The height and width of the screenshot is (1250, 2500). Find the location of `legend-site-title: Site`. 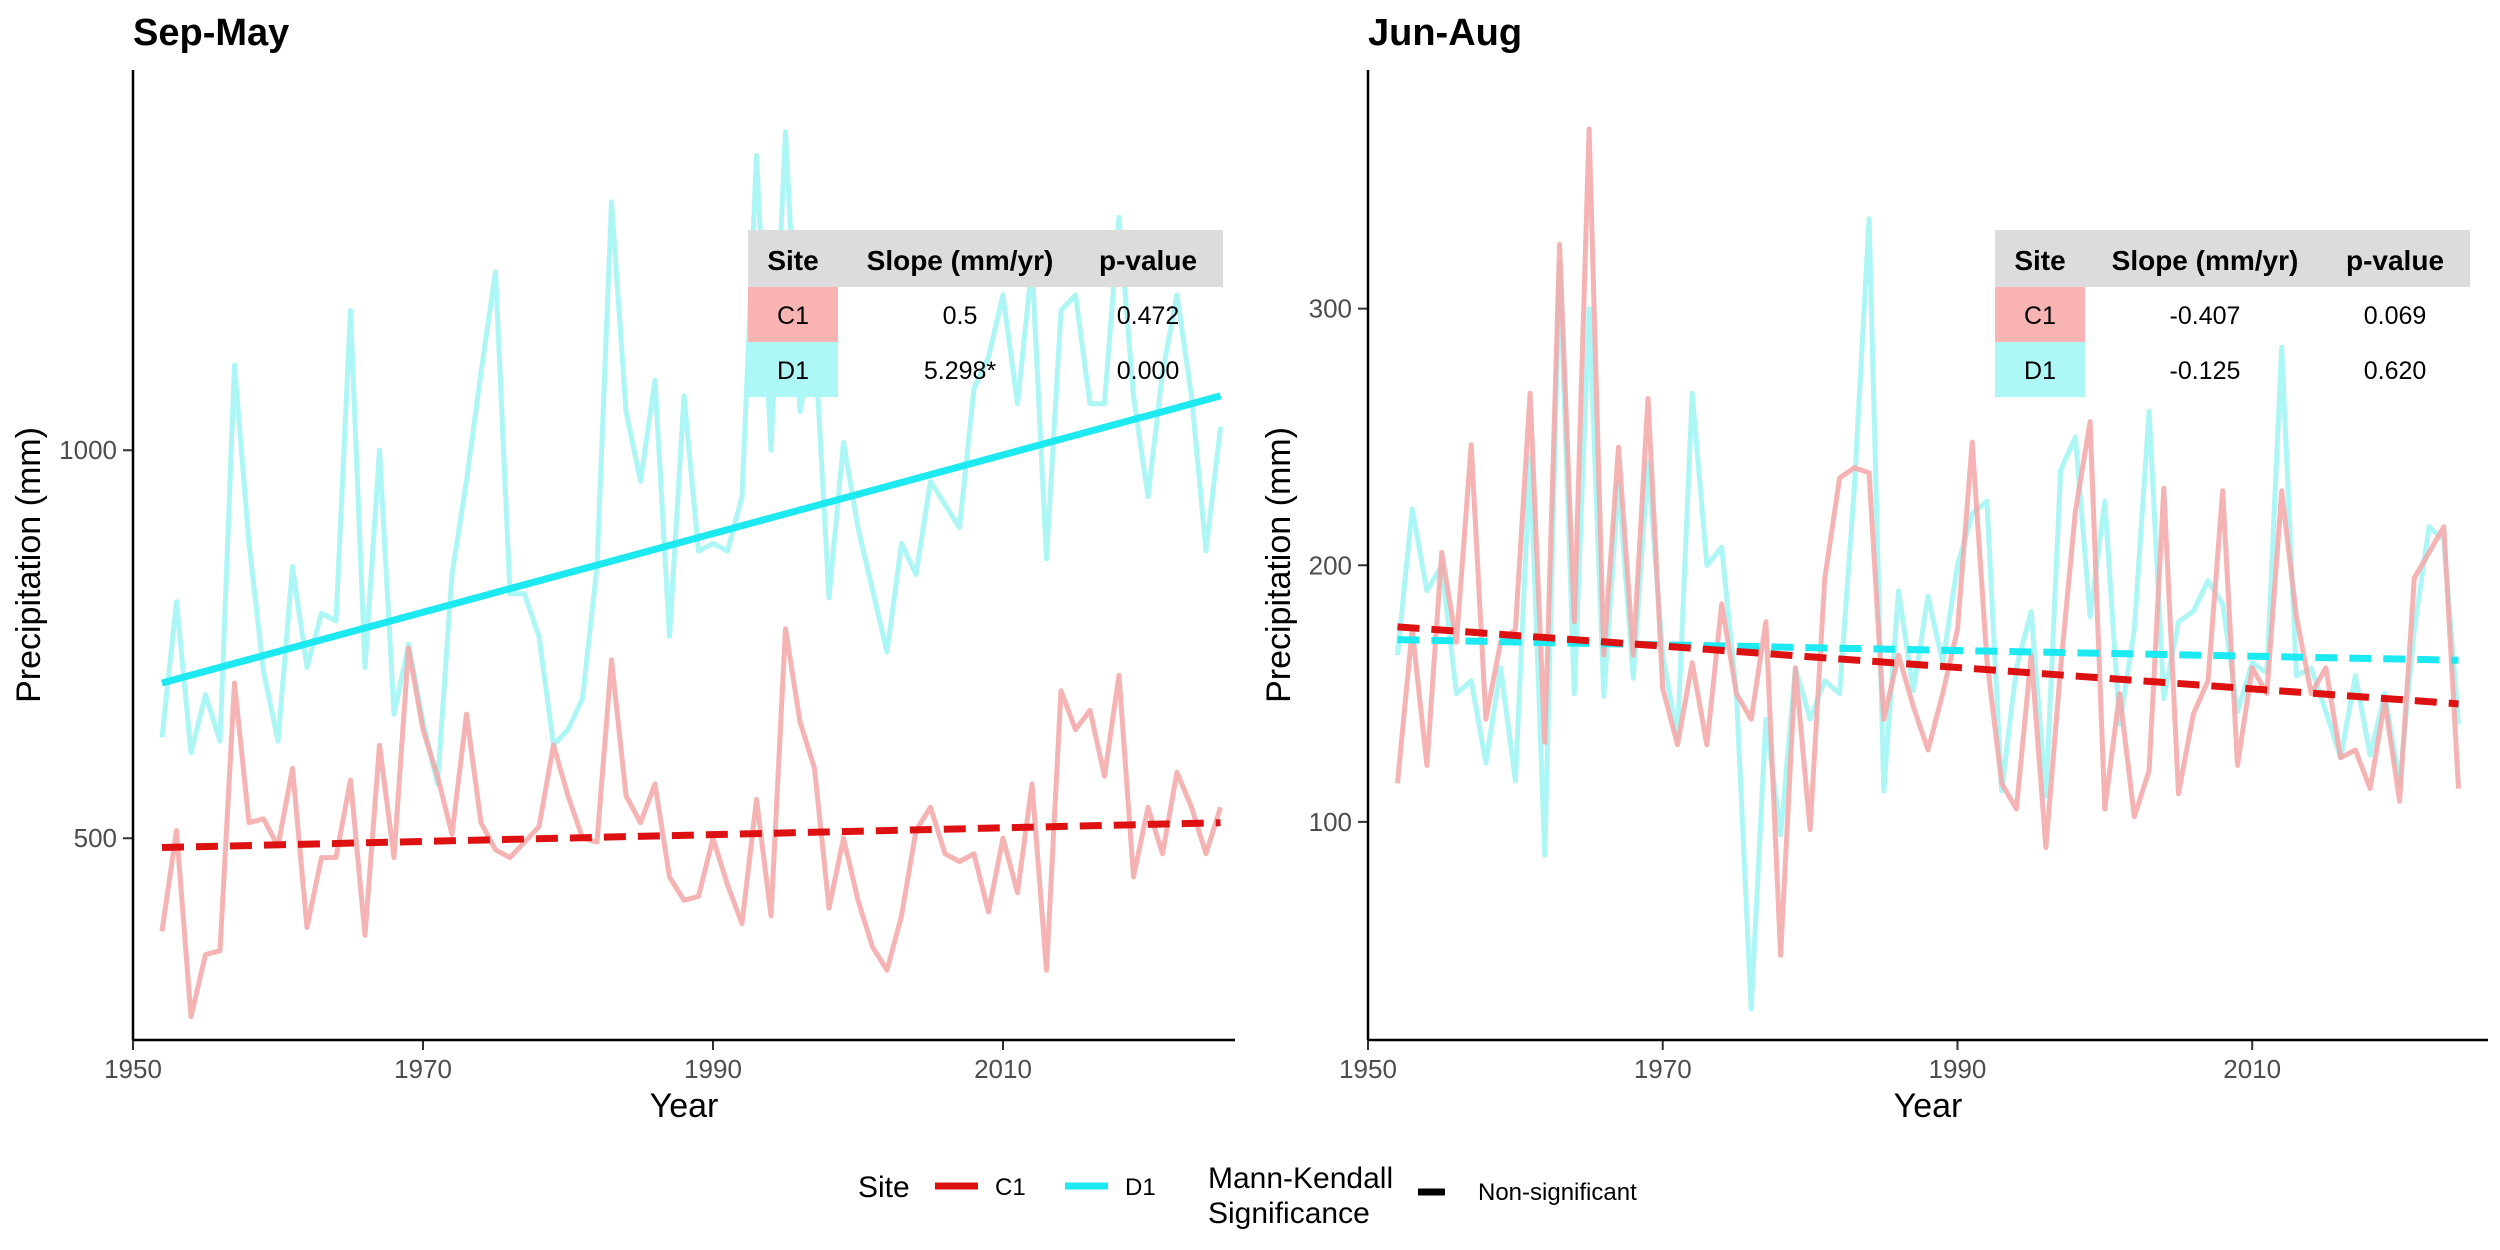

legend-site-title: Site is located at coordinates (884, 1187).